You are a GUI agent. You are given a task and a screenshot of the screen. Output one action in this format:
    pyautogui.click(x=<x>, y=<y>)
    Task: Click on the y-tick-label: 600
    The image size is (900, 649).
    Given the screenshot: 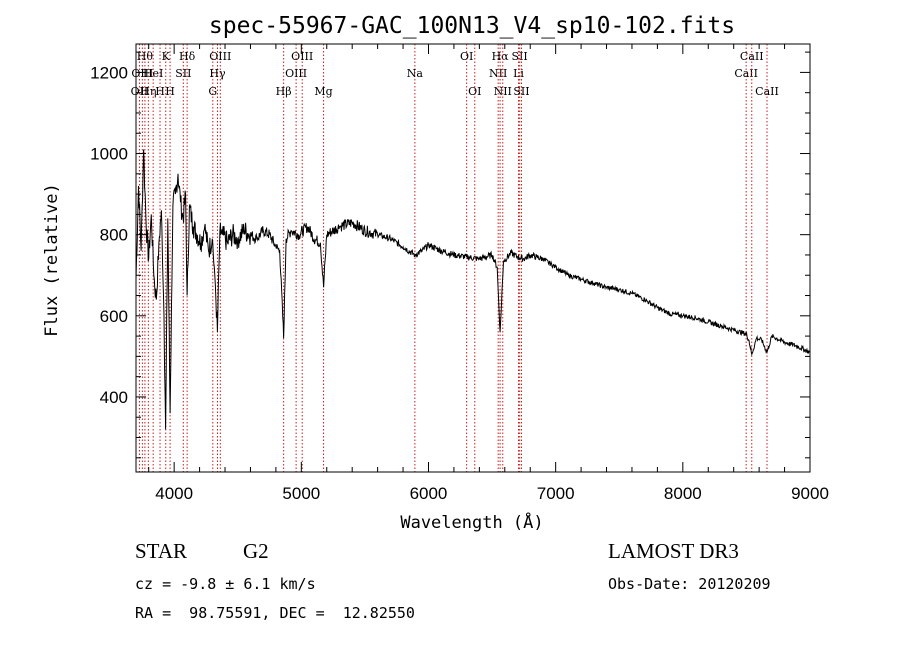 What is the action you would take?
    pyautogui.click(x=114, y=316)
    